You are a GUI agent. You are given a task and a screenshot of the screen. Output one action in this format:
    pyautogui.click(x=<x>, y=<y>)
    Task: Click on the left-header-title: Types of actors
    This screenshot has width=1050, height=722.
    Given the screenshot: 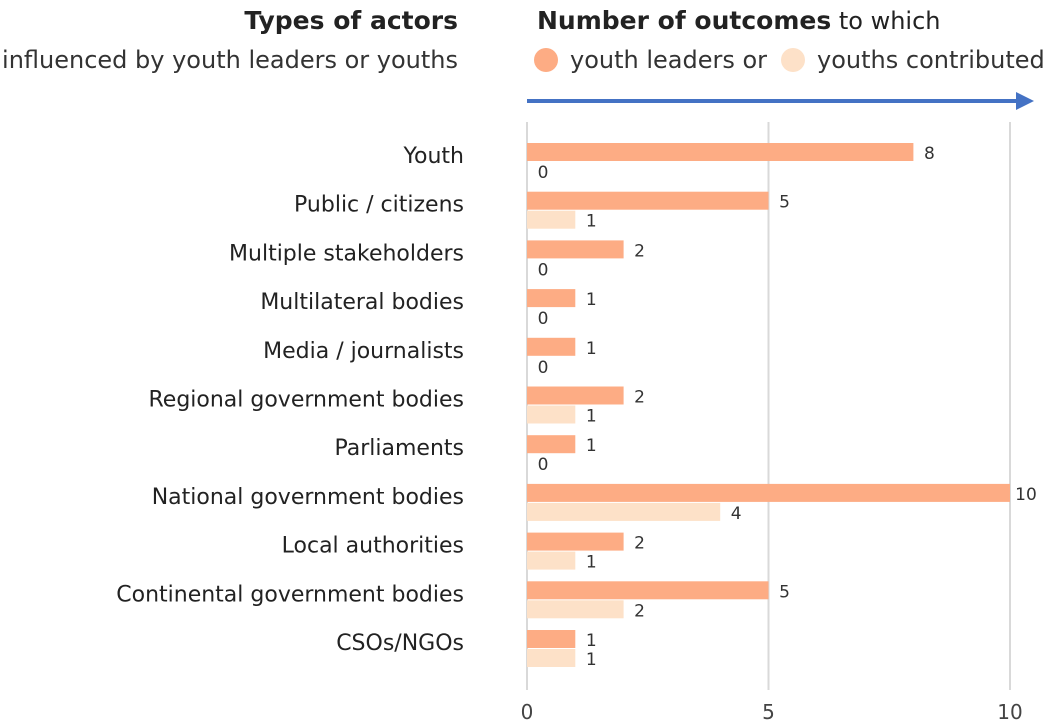 What is the action you would take?
    pyautogui.click(x=351, y=20)
    